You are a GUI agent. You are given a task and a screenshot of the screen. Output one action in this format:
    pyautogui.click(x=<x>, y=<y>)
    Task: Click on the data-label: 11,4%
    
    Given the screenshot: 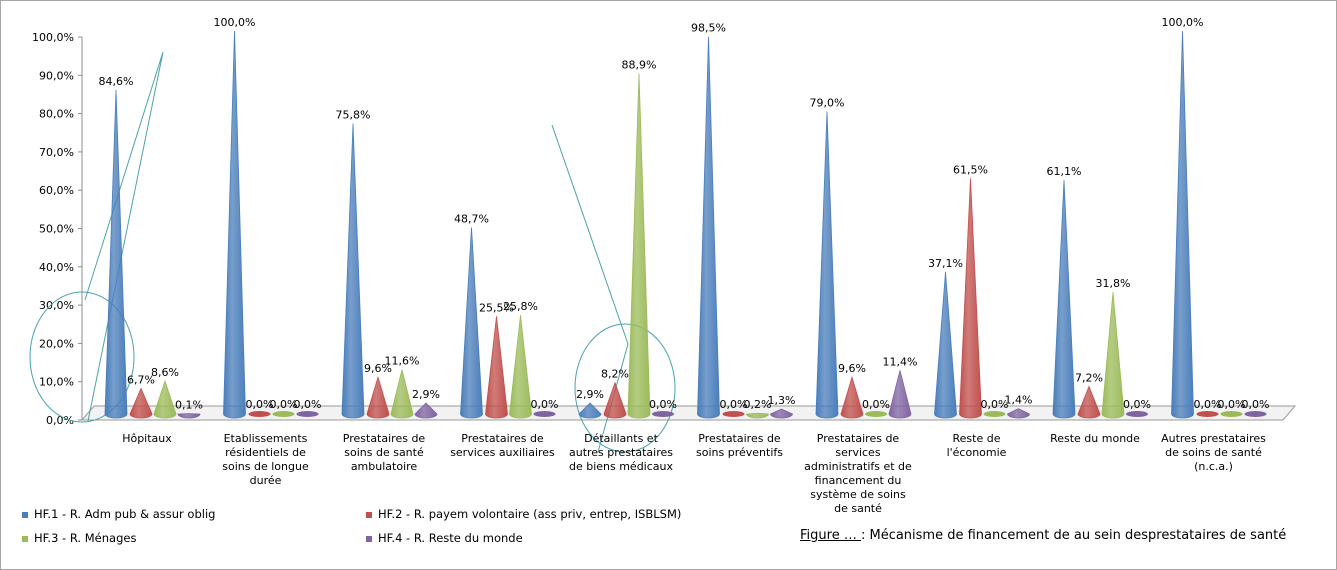 What is the action you would take?
    pyautogui.click(x=900, y=361)
    